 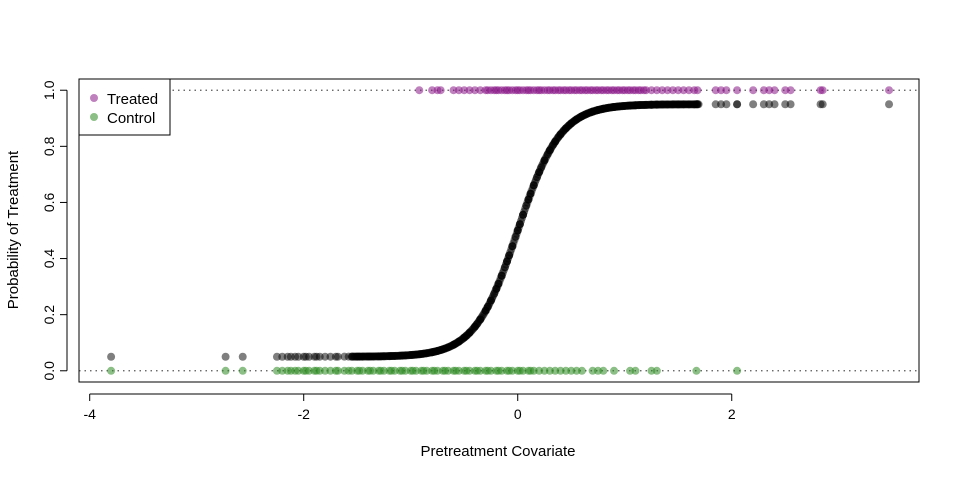 What do you see at coordinates (654, 90) in the screenshot?
I see `treated-series` at bounding box center [654, 90].